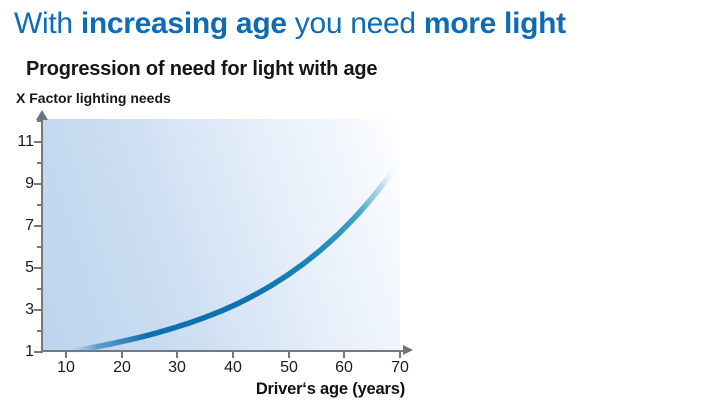 This screenshot has height=405, width=720. I want to click on y-axis-title: X Factor lighting needs, so click(93, 98).